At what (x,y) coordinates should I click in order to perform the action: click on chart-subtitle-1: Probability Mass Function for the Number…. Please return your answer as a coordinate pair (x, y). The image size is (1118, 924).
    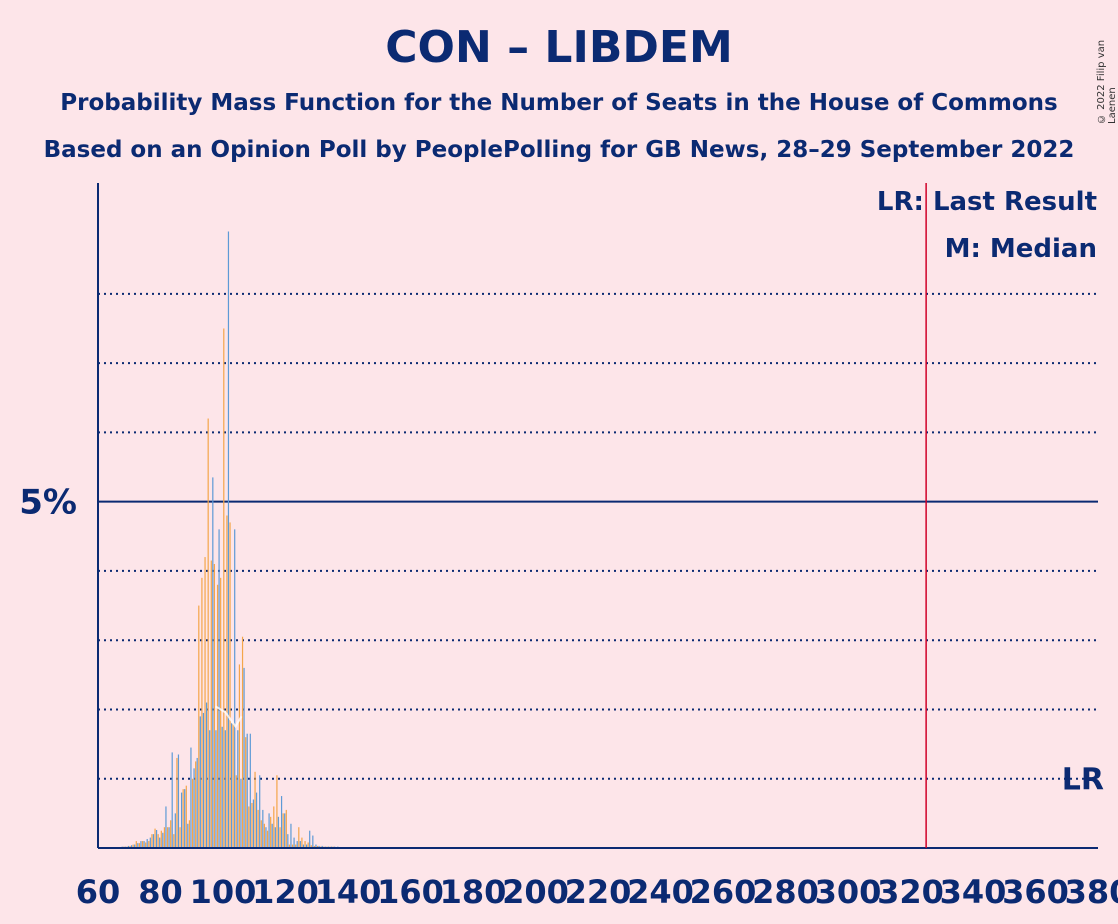
    Looking at the image, I should click on (559, 103).